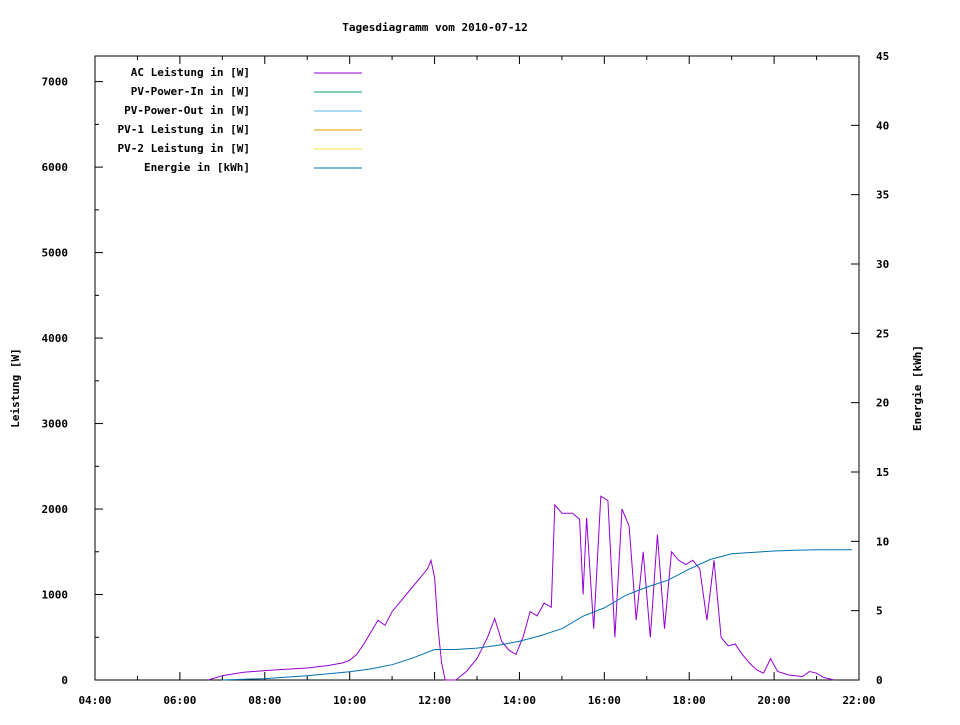 This screenshot has width=960, height=725. What do you see at coordinates (774, 700) in the screenshot?
I see `x-tick-label: 20:00` at bounding box center [774, 700].